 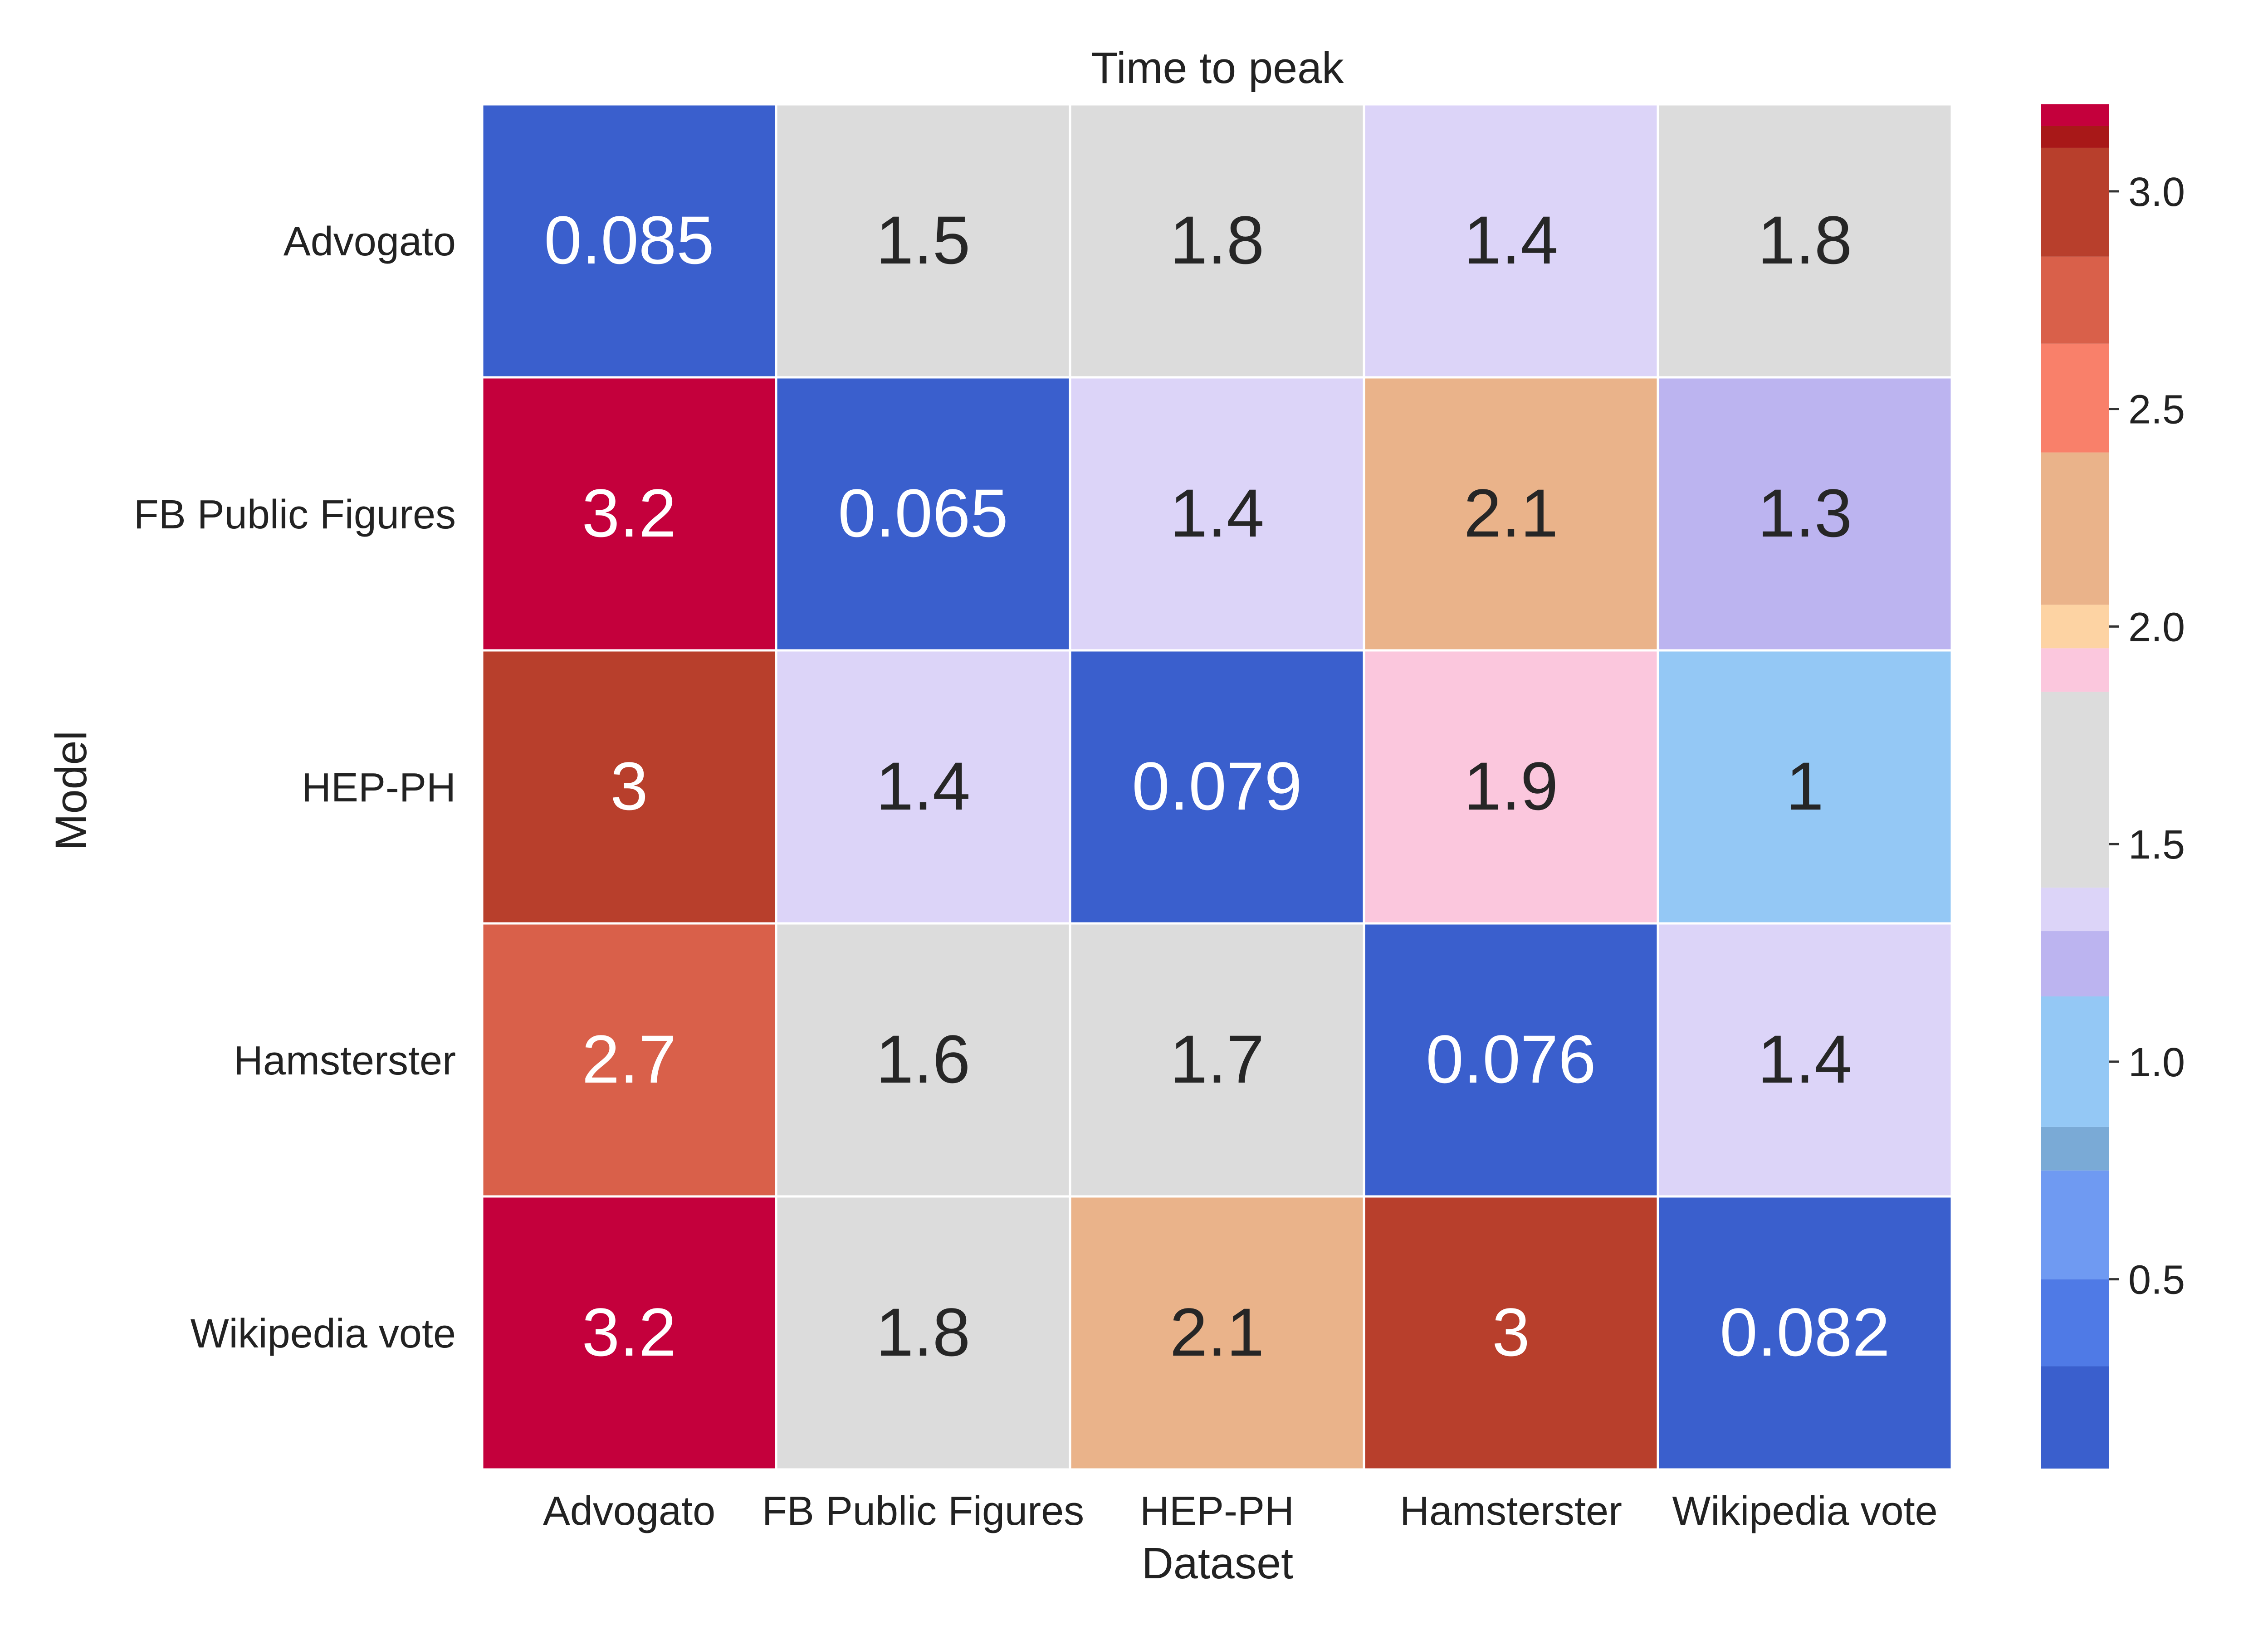 I want to click on x-tick-label: HEP-PH, so click(x=1217, y=1511).